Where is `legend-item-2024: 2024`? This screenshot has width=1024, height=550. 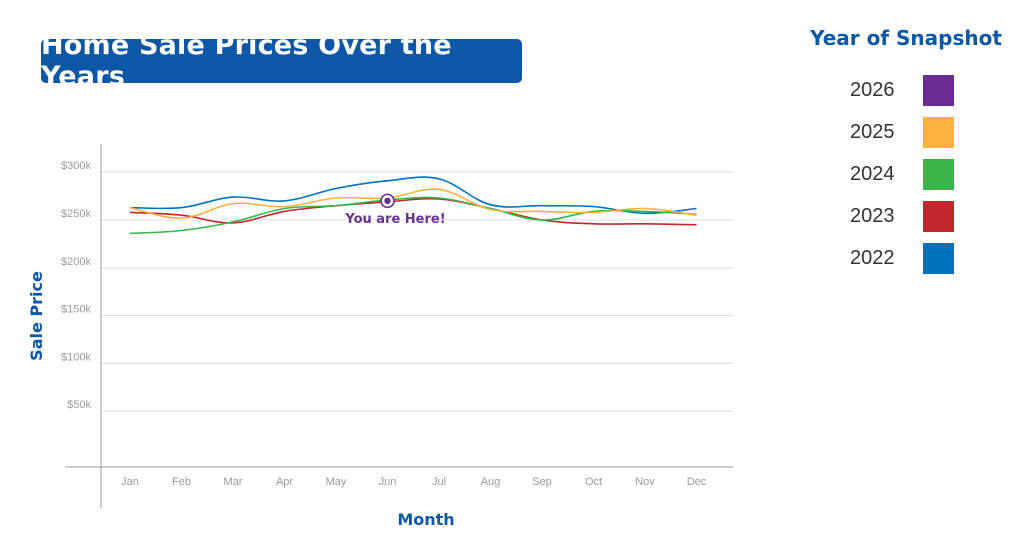
legend-item-2024: 2024 is located at coordinates (902, 174).